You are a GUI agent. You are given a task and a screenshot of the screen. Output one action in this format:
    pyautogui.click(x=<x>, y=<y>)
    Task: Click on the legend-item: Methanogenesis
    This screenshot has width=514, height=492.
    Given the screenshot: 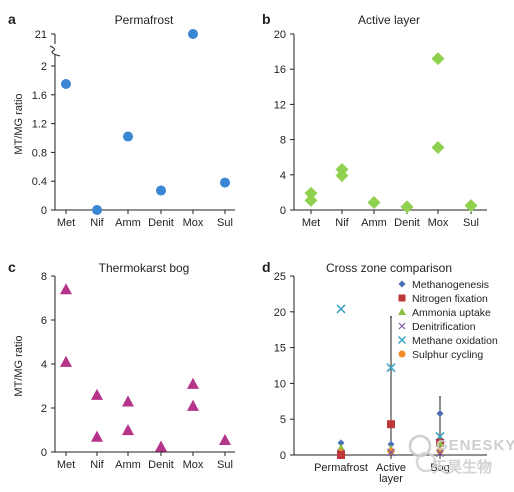 What is the action you would take?
    pyautogui.click(x=443, y=285)
    